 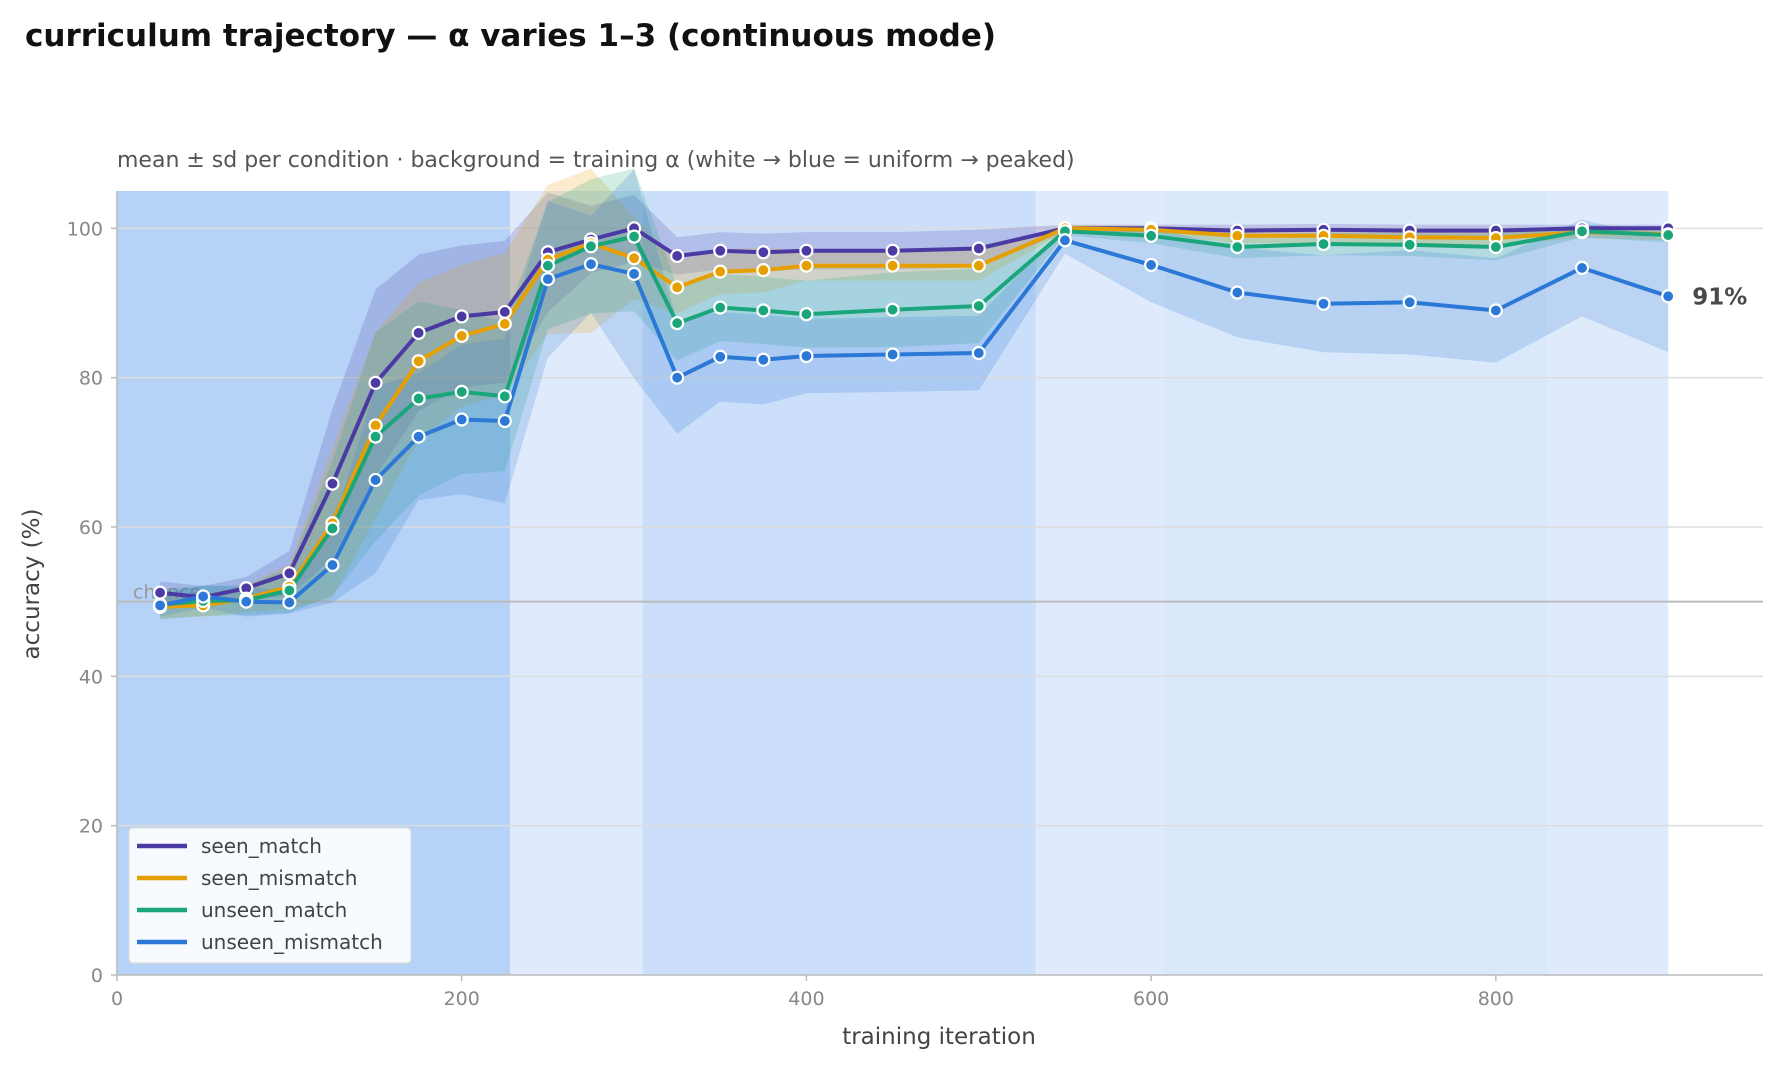 I want to click on legend-label-unseen_mismatch: unseen_mismatch, so click(x=292, y=942).